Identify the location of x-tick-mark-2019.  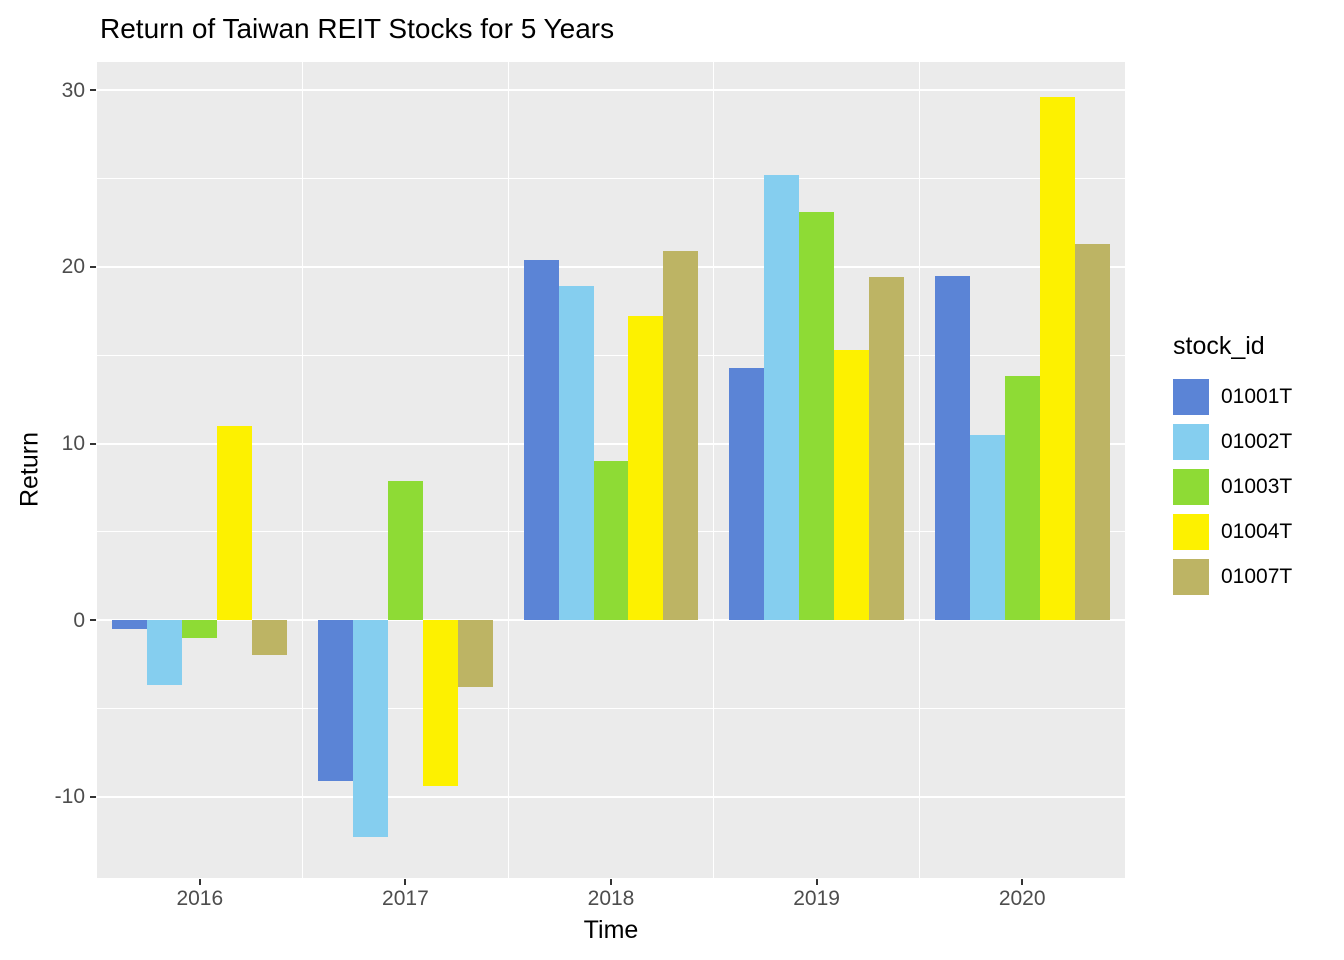
(816, 882).